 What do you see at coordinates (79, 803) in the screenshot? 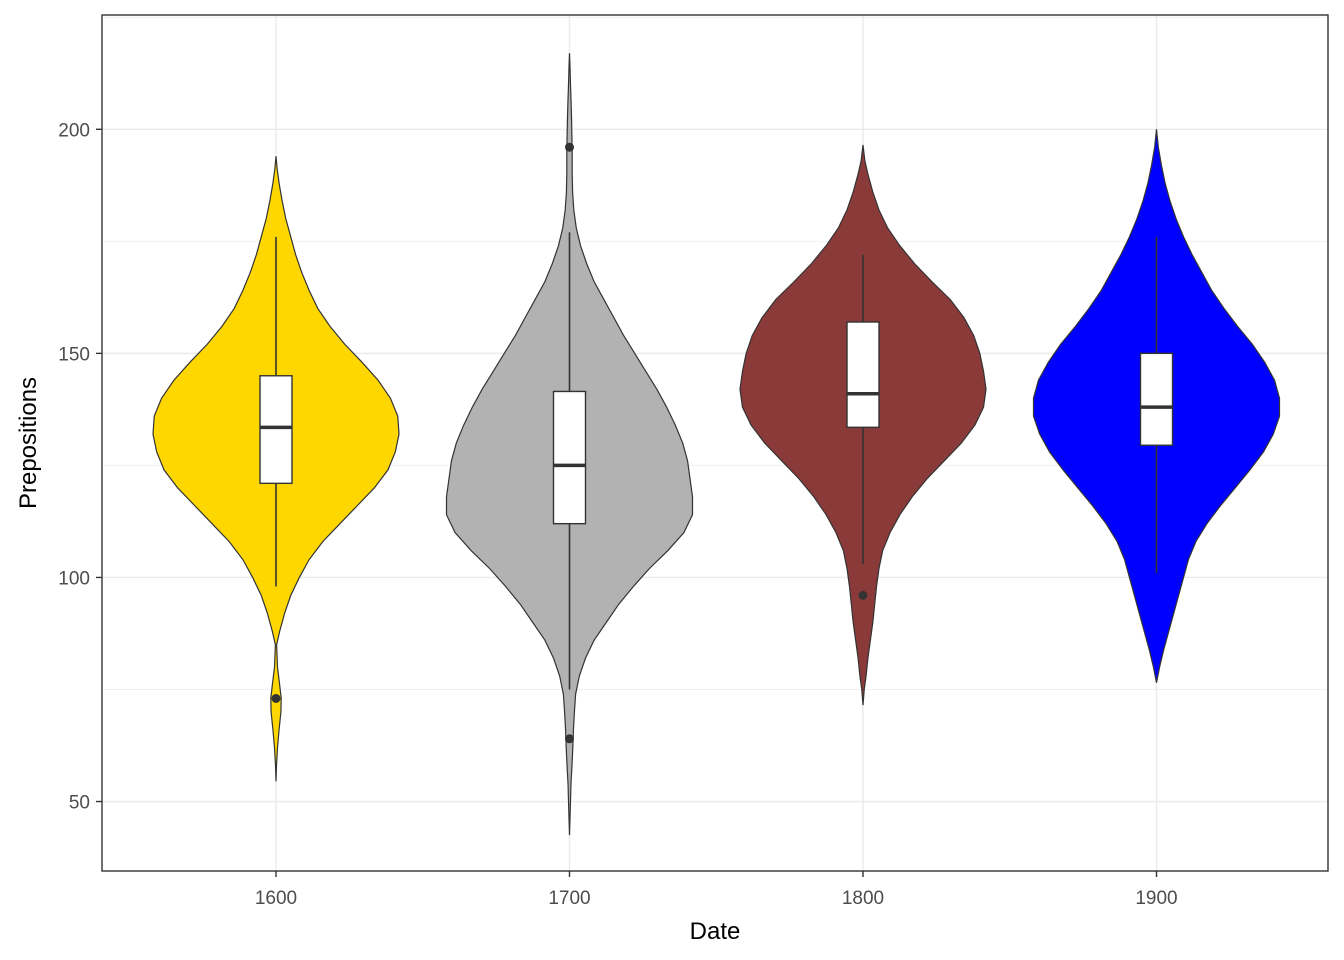
I see `y-tick-label: 50` at bounding box center [79, 803].